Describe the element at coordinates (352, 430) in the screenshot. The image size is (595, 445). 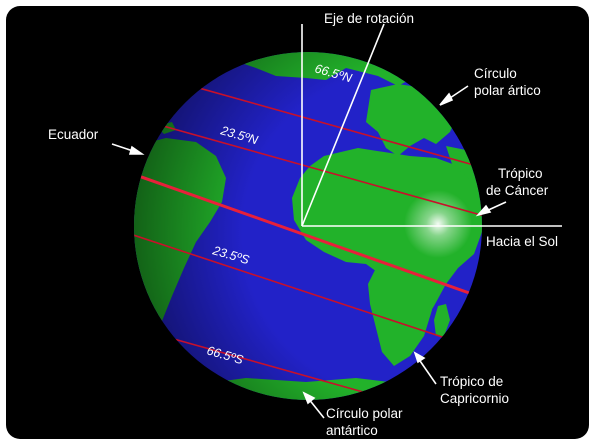
I see `antarctic-circle-label-2: antártico` at that location.